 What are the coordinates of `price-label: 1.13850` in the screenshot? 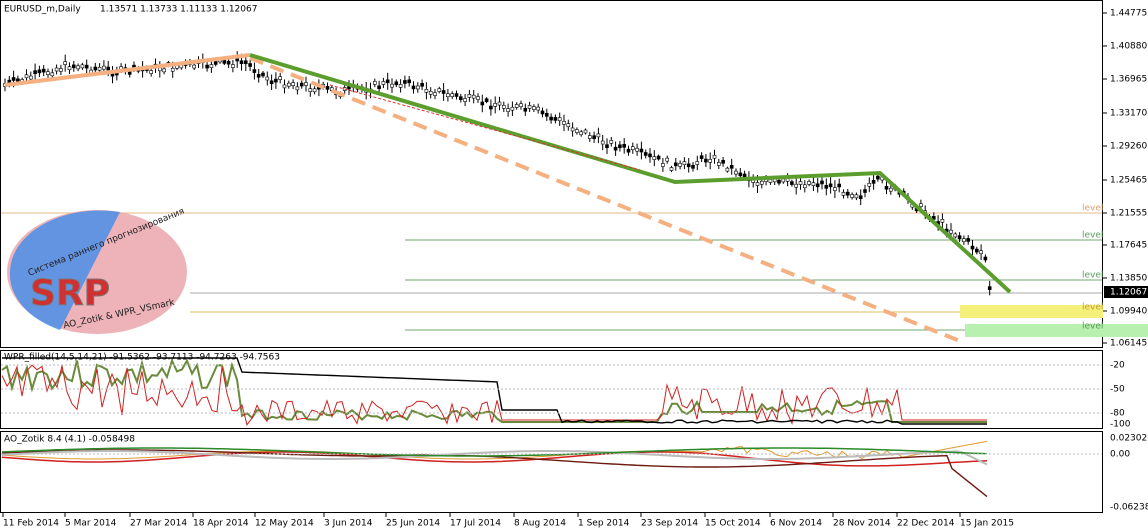 It's located at (1128, 279).